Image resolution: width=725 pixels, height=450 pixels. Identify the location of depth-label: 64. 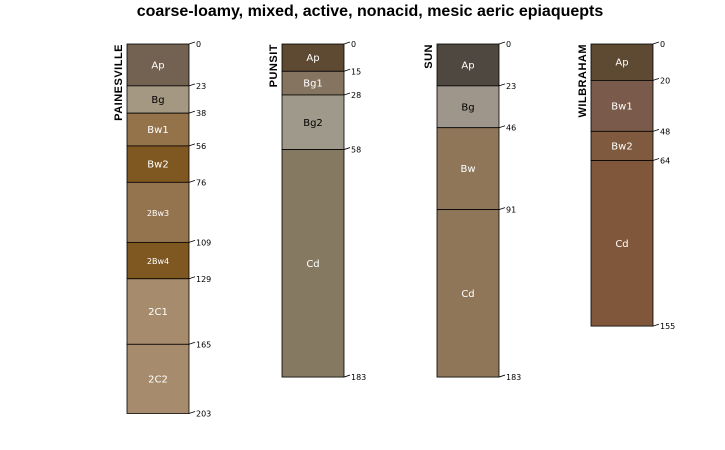
(665, 160).